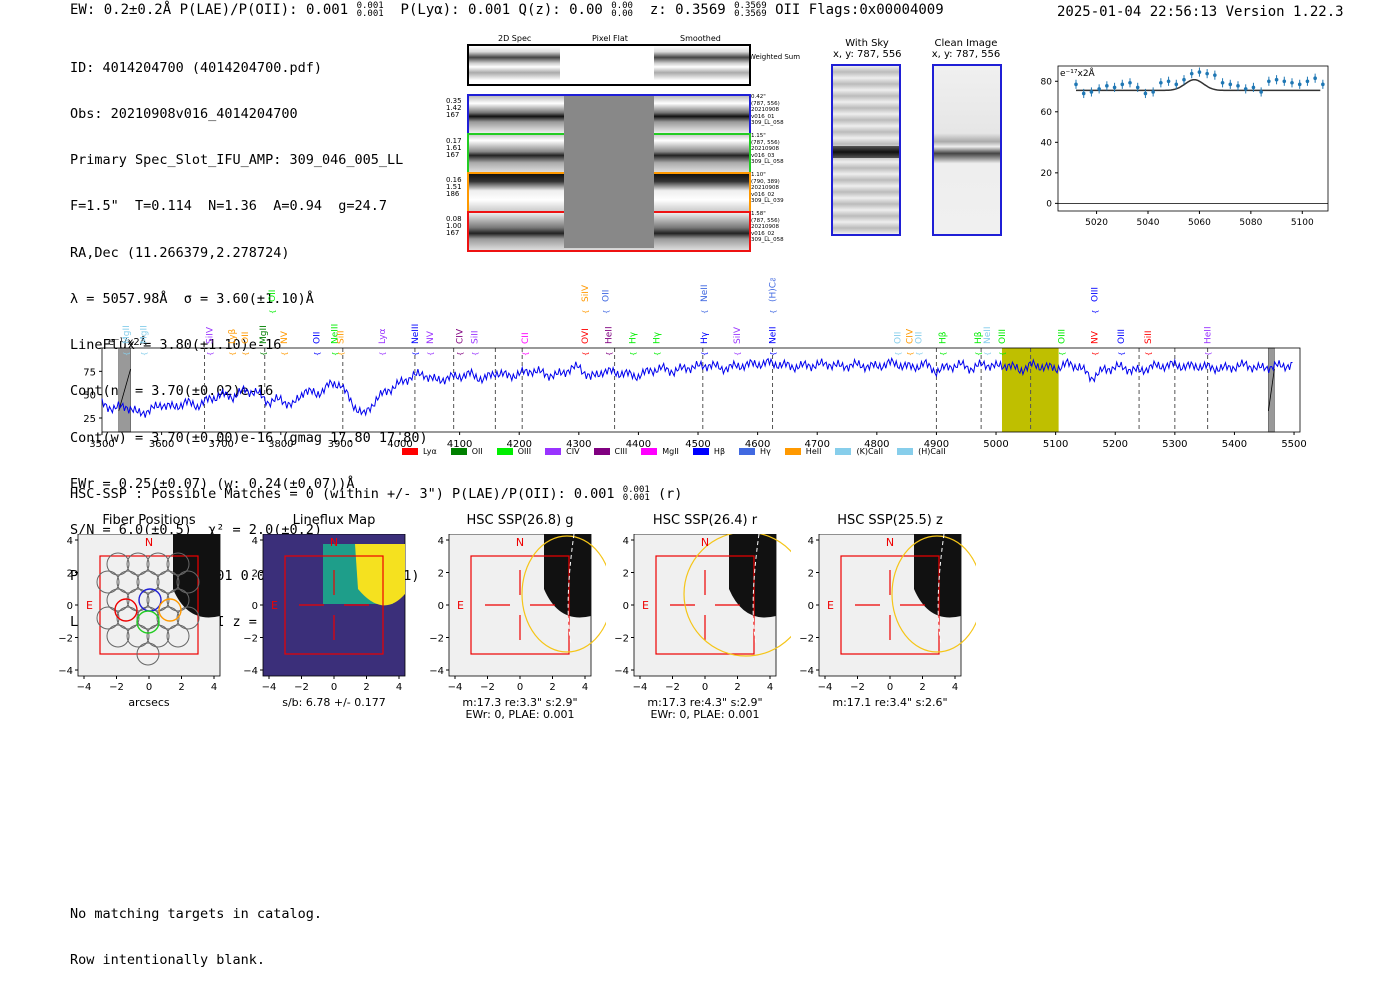  What do you see at coordinates (701, 390) in the screenshot?
I see `spectrum-plot-frame` at bounding box center [701, 390].